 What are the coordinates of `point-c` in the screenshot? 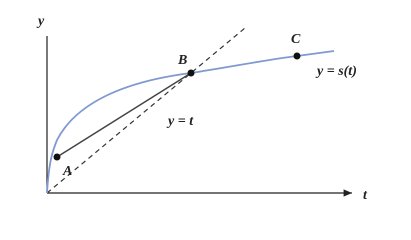 It's located at (297, 56).